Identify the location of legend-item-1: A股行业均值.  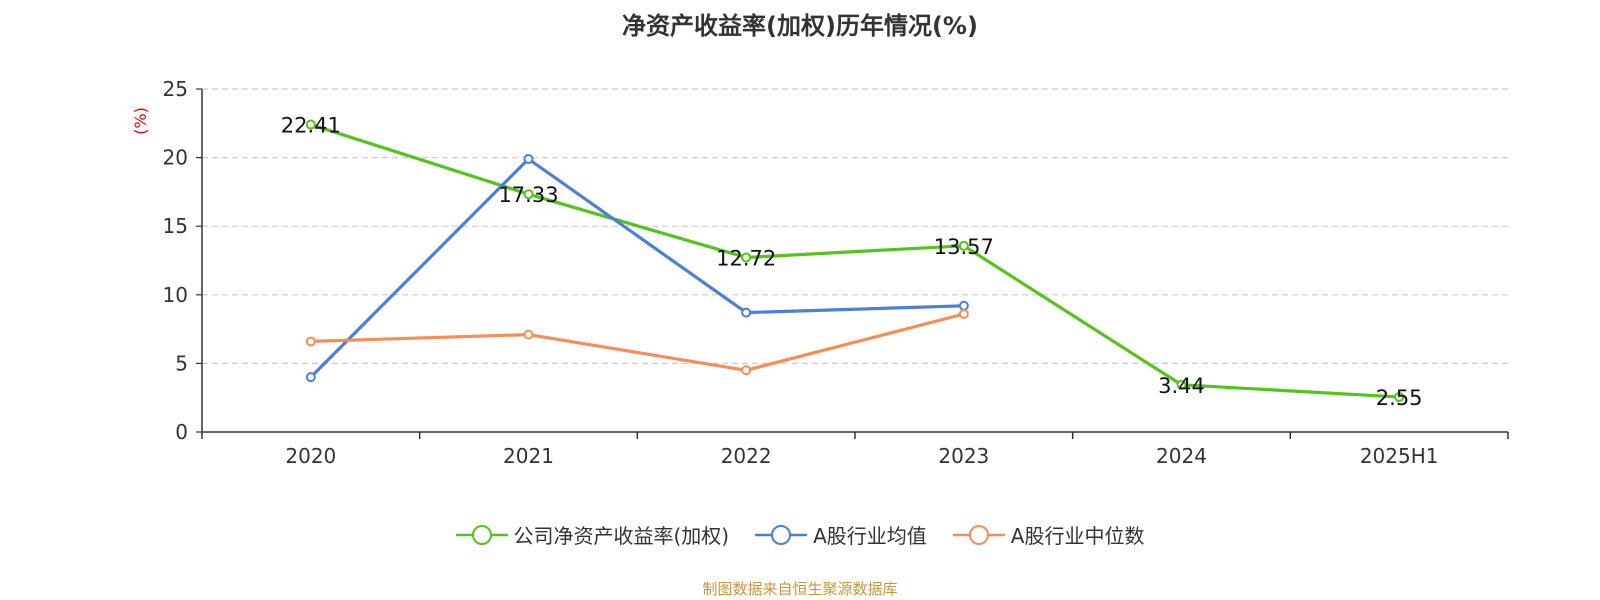
(841, 534).